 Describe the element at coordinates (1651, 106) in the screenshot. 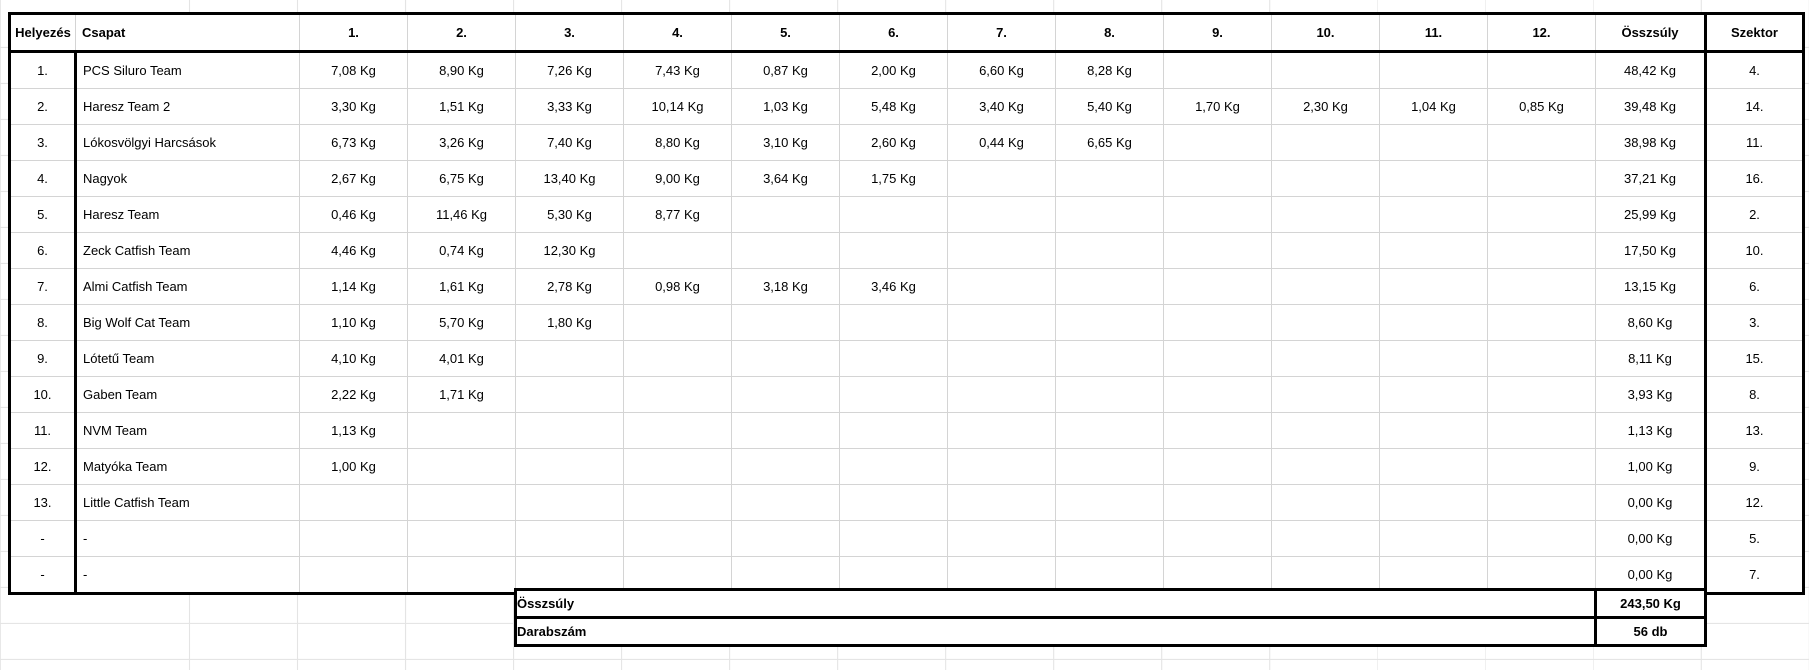

I see `total-weight-cell: 39,48 Kg` at that location.